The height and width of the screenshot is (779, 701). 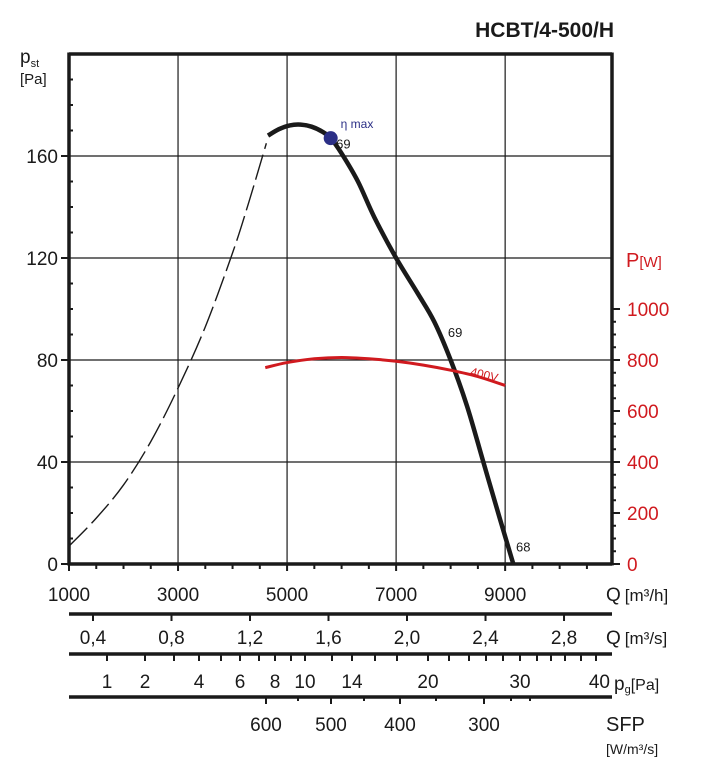 I want to click on pg-tick-label: 8, so click(x=275, y=682).